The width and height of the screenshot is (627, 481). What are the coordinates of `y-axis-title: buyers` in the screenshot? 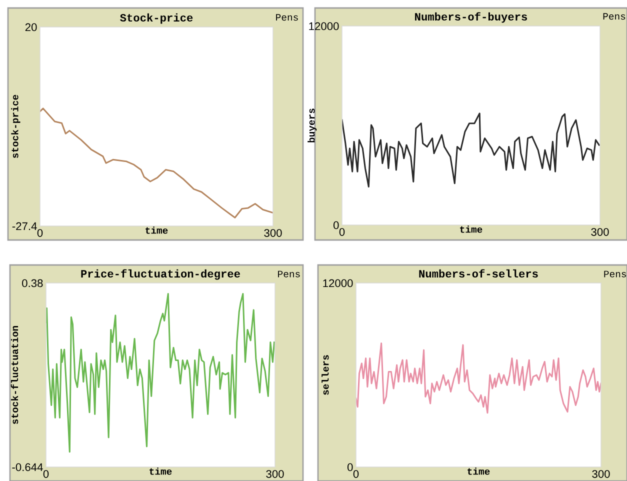 It's located at (312, 125).